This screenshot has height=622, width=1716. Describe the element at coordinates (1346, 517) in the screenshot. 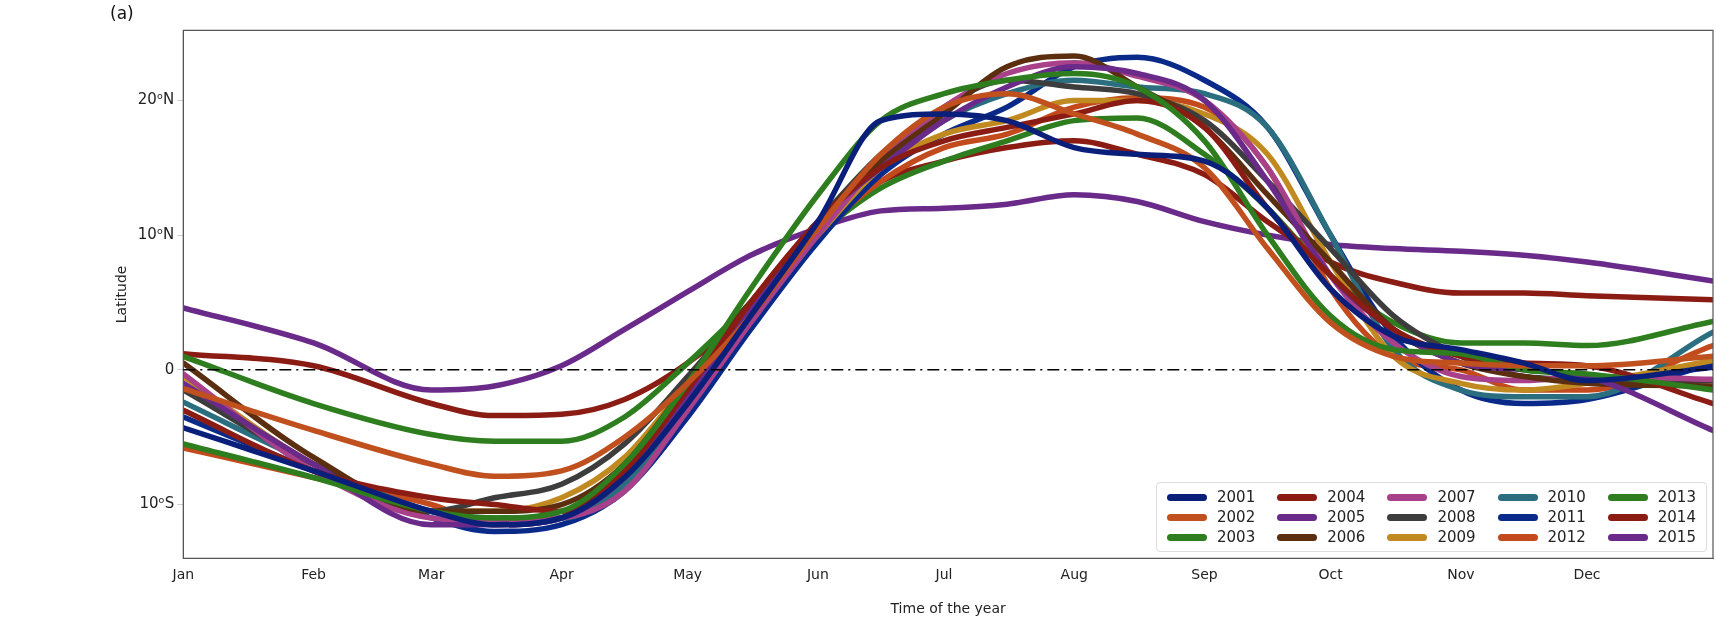

I see `legend-label: 2005` at that location.